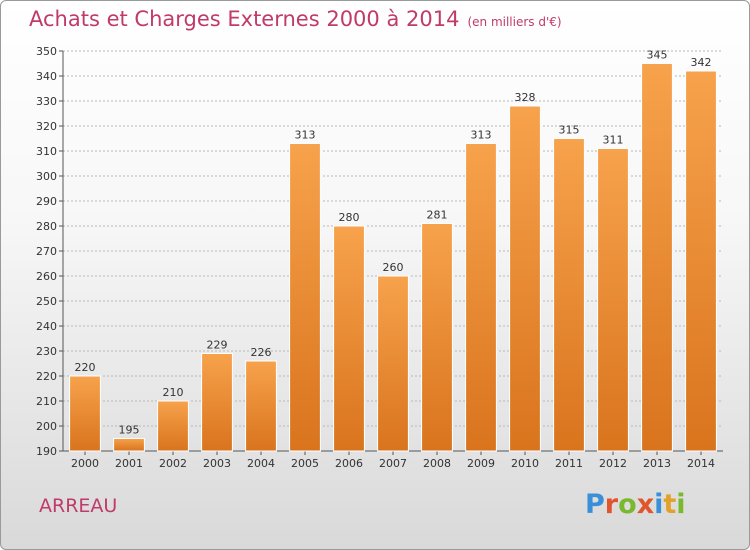 The width and height of the screenshot is (750, 550). Describe the element at coordinates (261, 406) in the screenshot. I see `bar-2004` at that location.